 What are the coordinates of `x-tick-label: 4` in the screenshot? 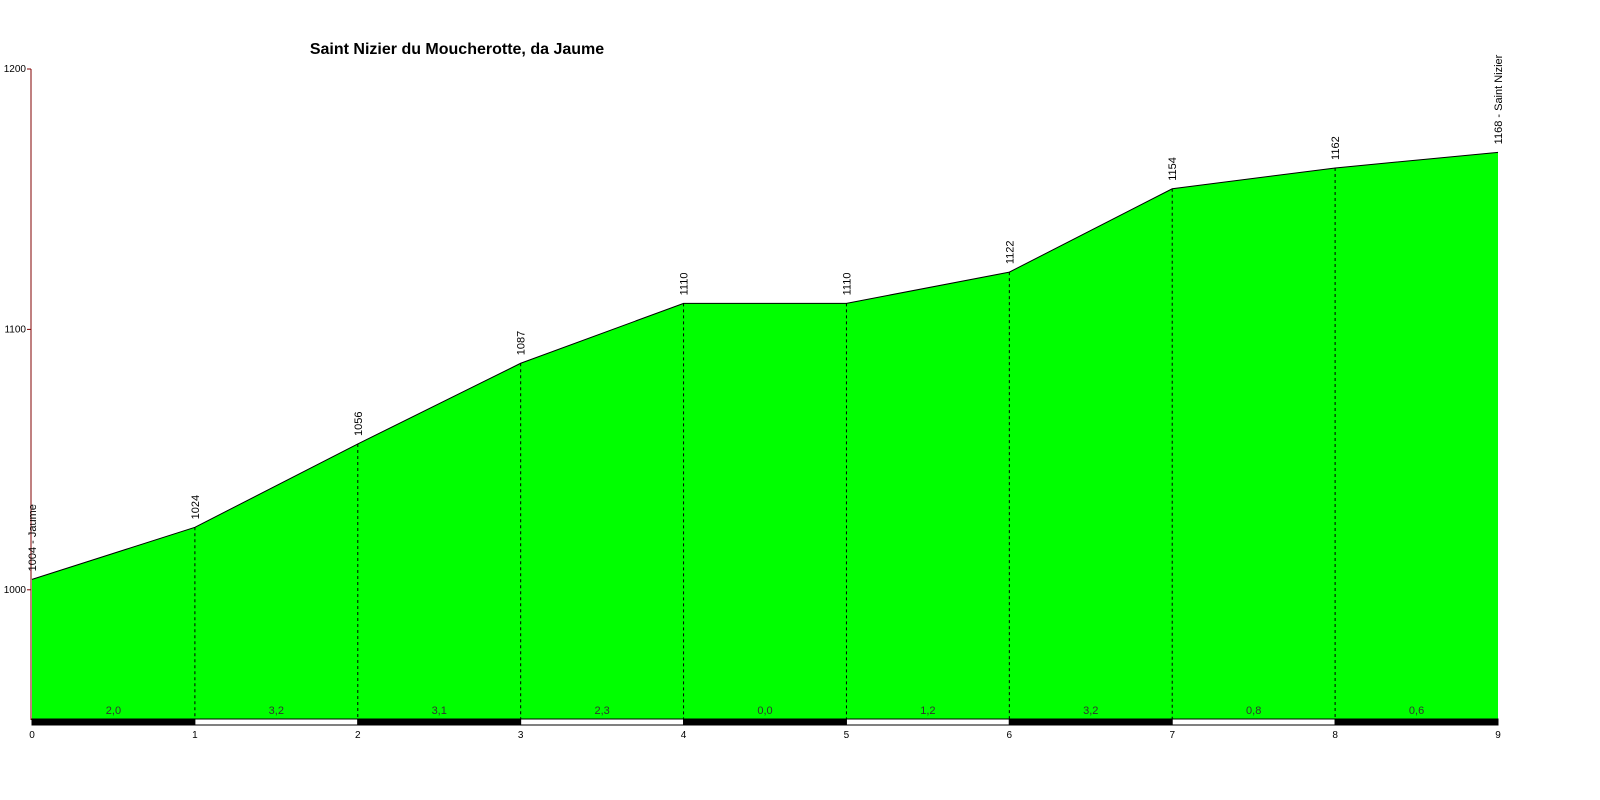 It's located at (684, 735).